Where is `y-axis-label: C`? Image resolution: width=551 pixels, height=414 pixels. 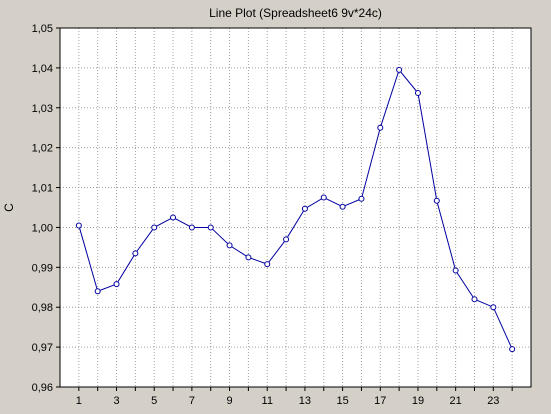 y-axis-label: C is located at coordinates (9, 207).